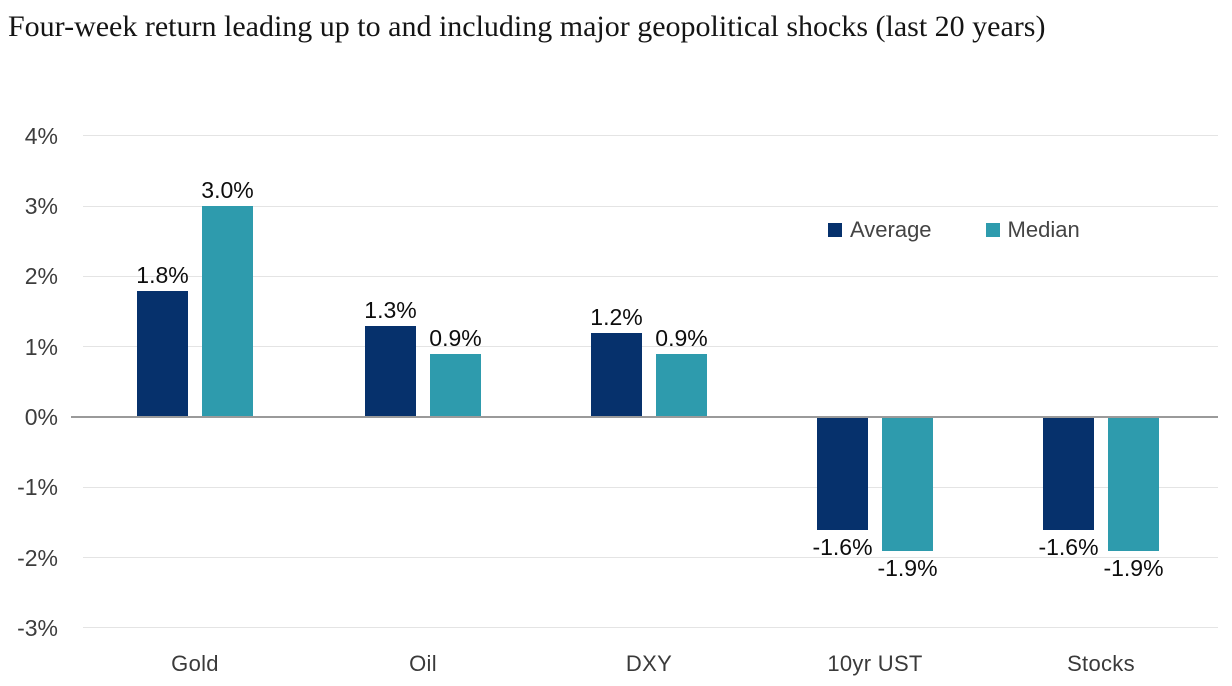 The width and height of the screenshot is (1232, 686). I want to click on bar-value-label: 1.2%, so click(616, 316).